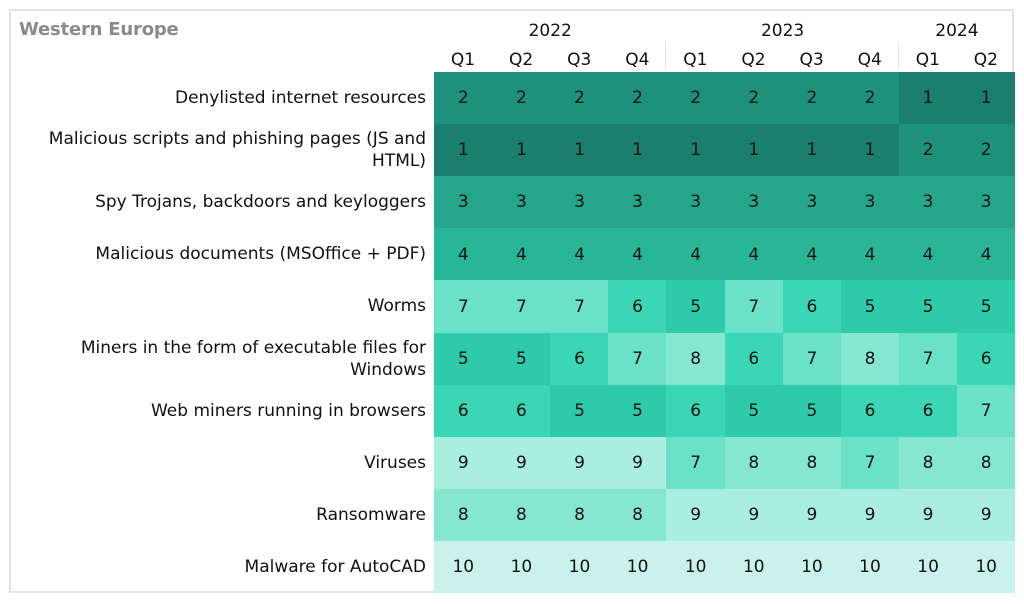 This screenshot has width=1024, height=604. Describe the element at coordinates (396, 306) in the screenshot. I see `row-label: Worms` at that location.